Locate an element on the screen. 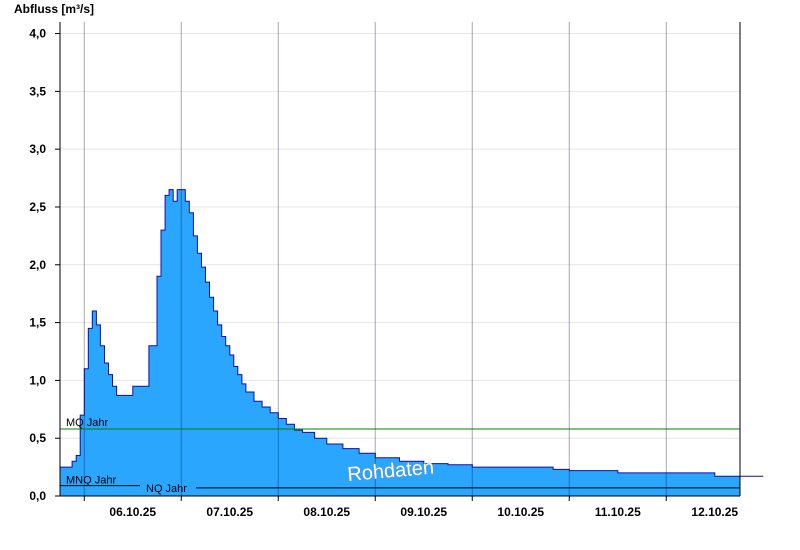 The width and height of the screenshot is (800, 550). ref-label-nq: NQ Jahr is located at coordinates (166, 489).